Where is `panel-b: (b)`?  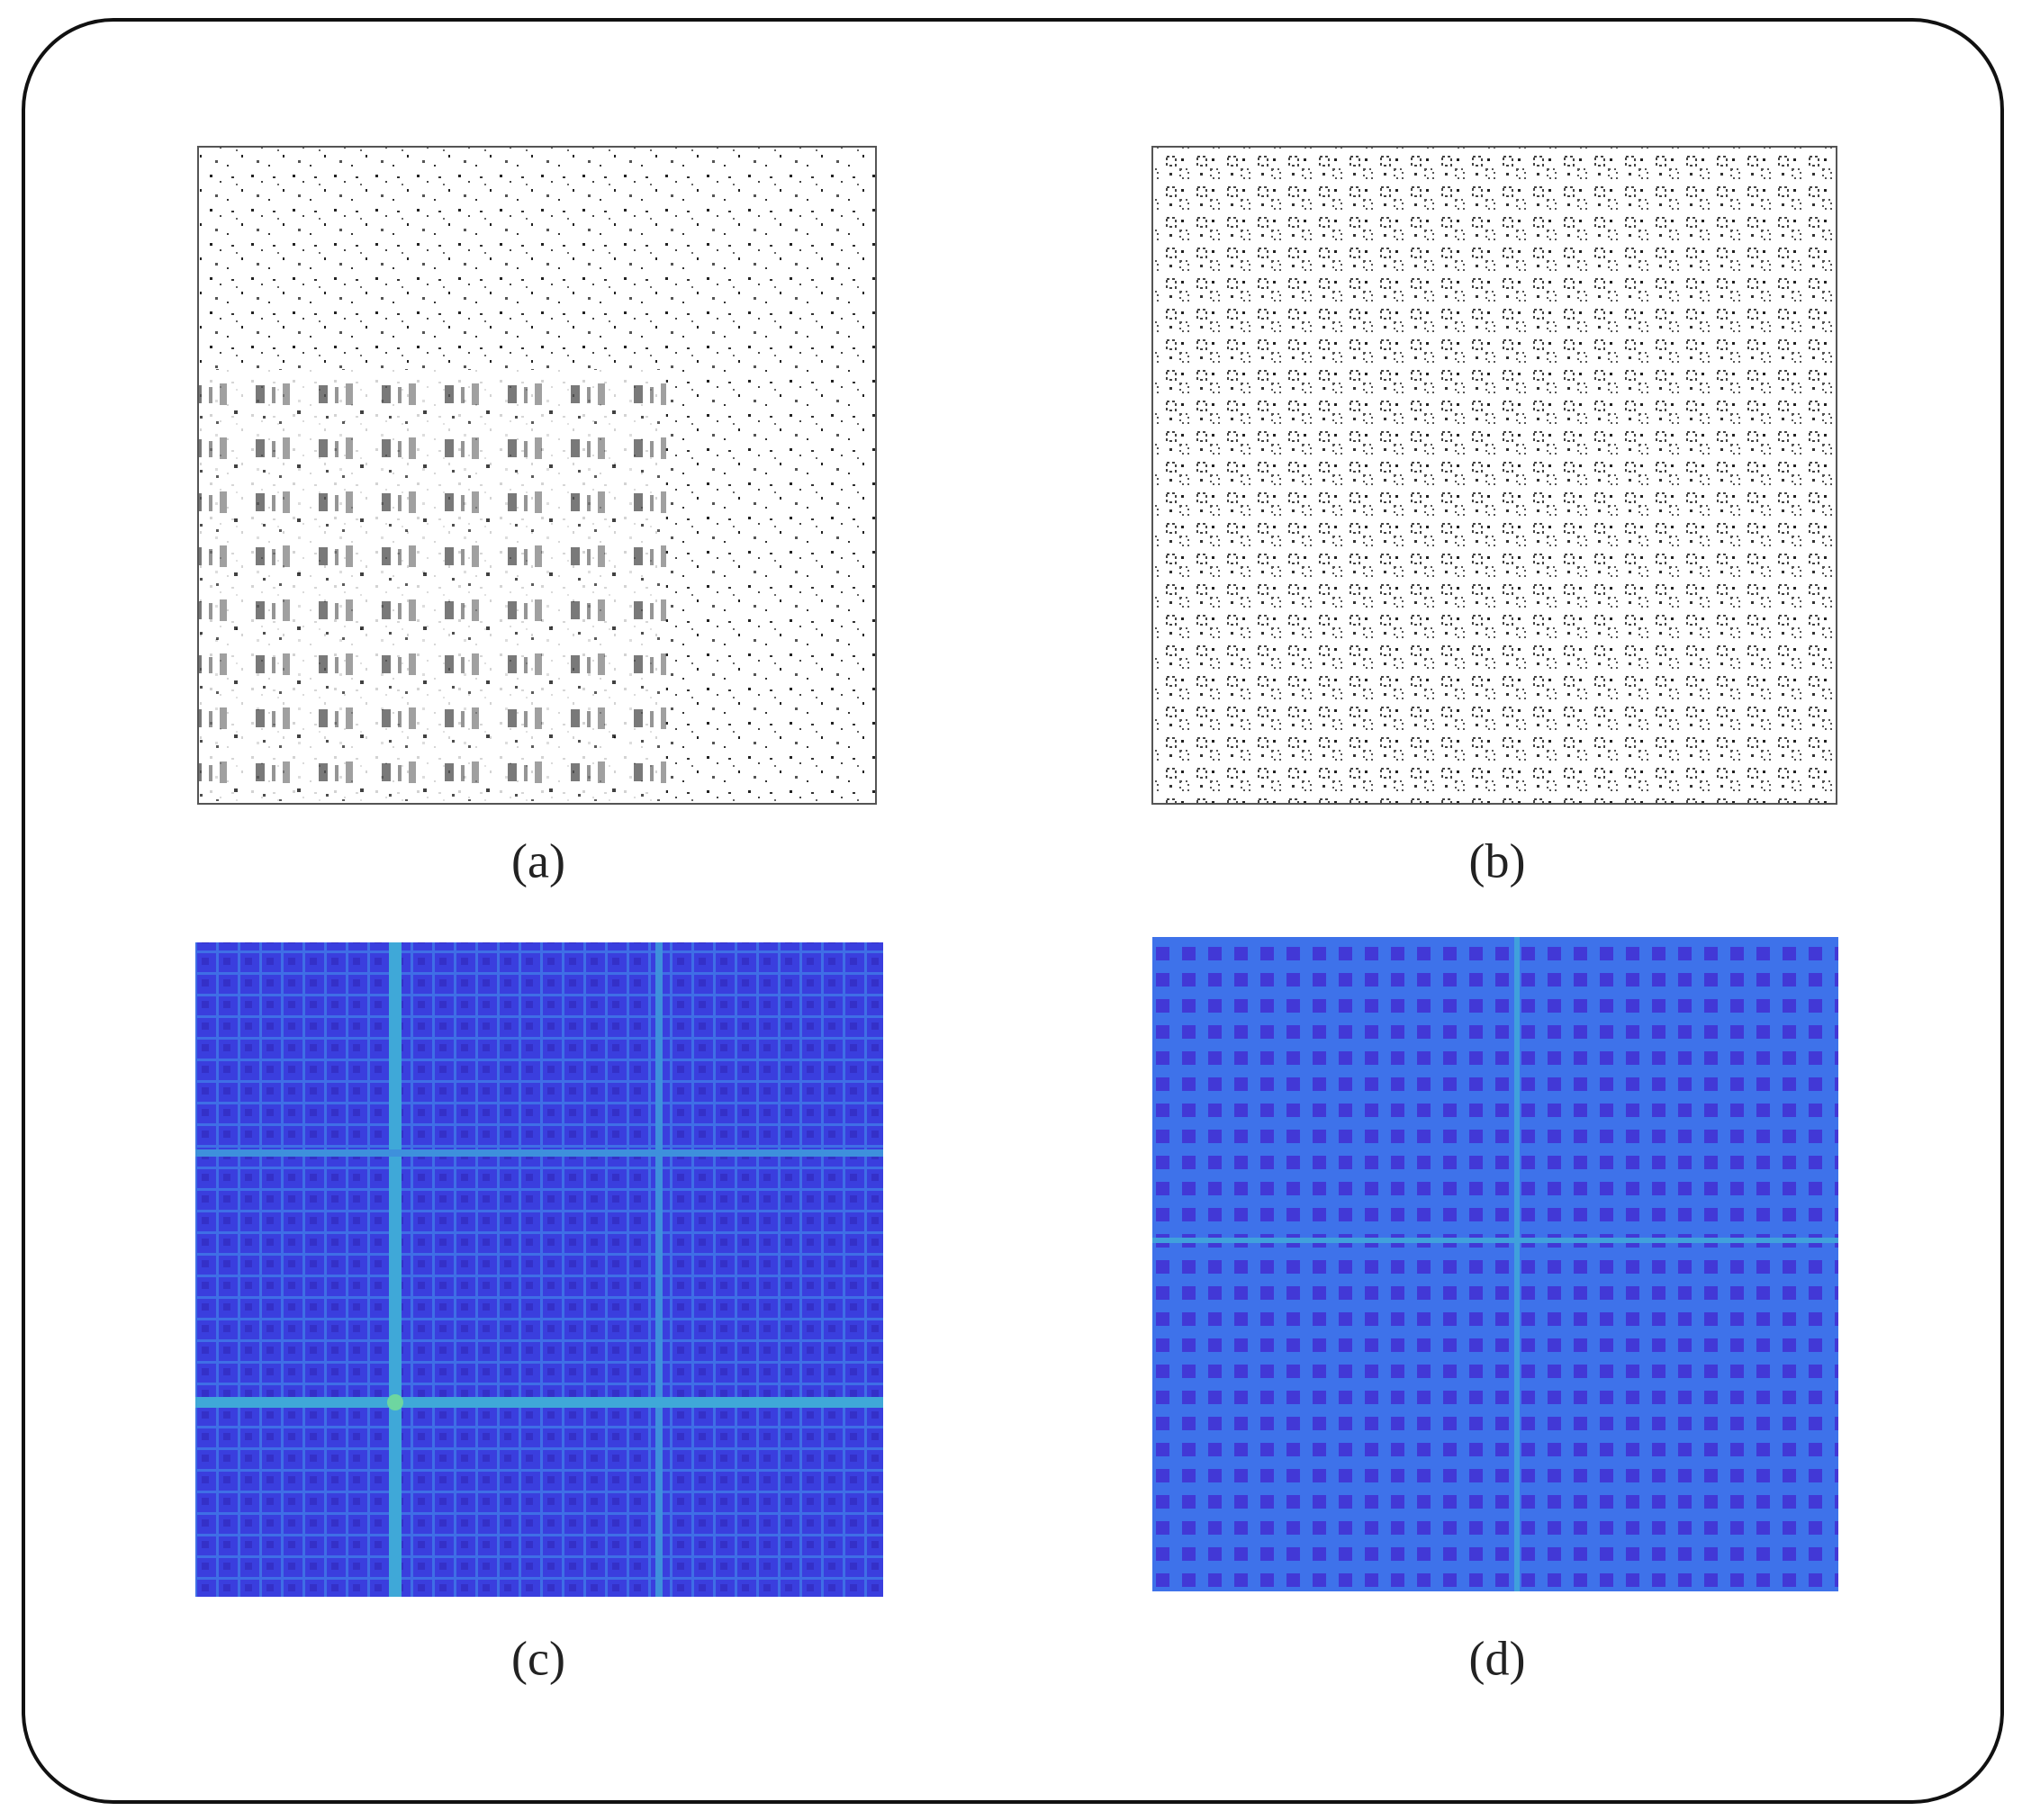
panel-b: (b) is located at coordinates (1494, 516).